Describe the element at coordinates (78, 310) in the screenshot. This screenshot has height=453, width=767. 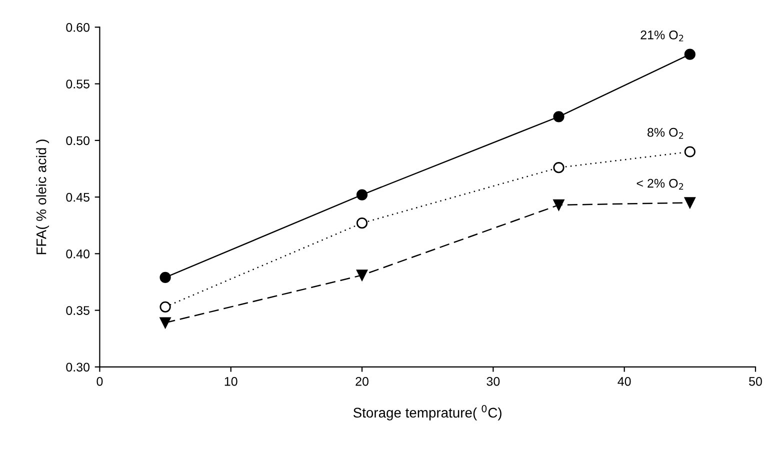
I see `y-tick-label: 0.35` at that location.